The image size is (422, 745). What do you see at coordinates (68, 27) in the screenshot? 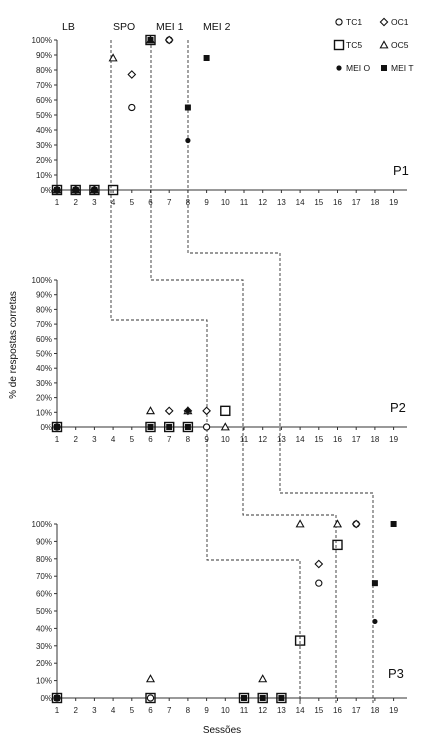
I see `phase-label: LB` at bounding box center [68, 27].